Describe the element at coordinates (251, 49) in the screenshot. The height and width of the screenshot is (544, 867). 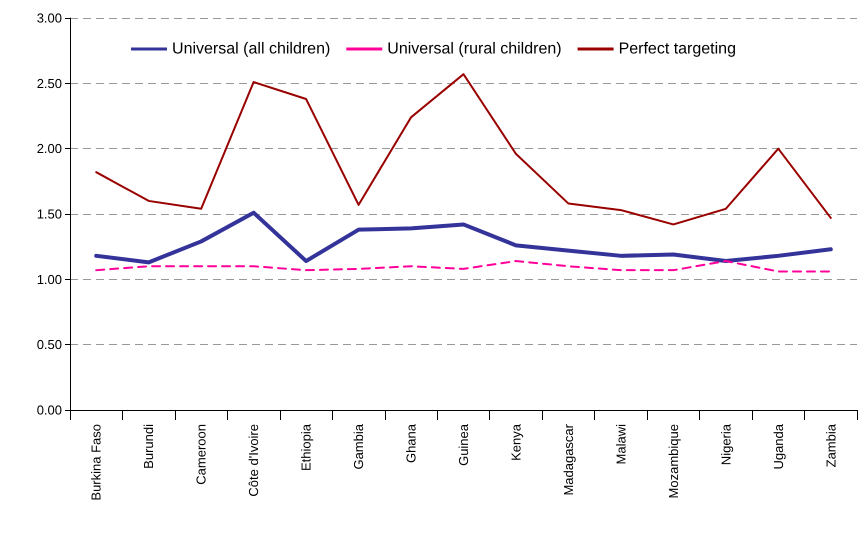
I see `legend-label: Universal (all children)` at that location.